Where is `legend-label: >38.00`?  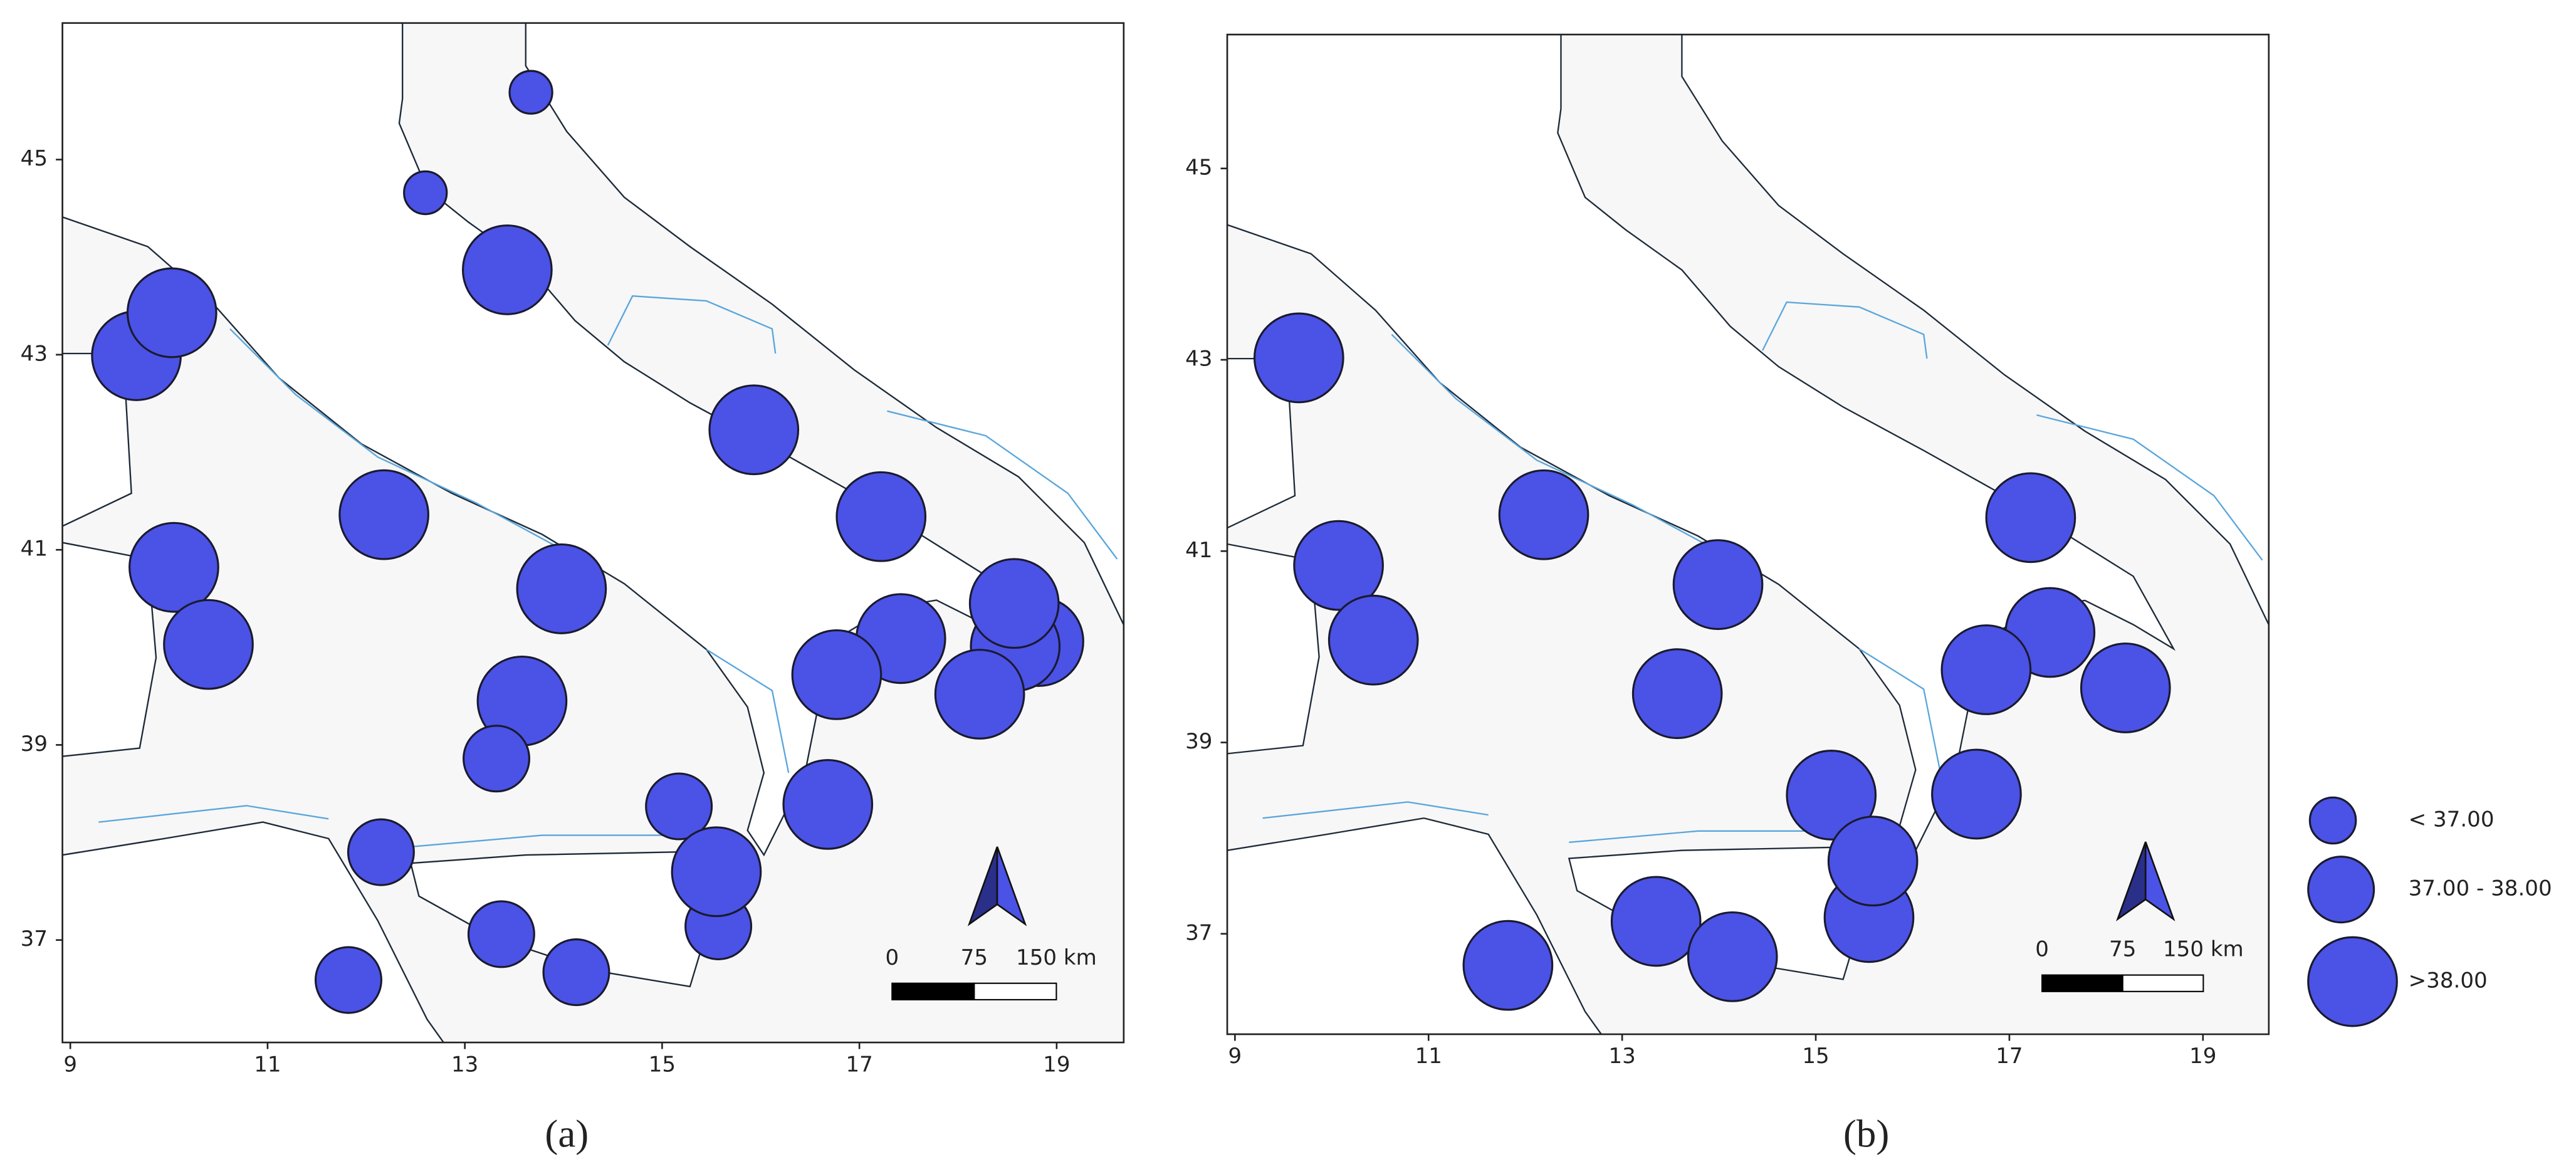
legend-label: >38.00 is located at coordinates (2448, 980).